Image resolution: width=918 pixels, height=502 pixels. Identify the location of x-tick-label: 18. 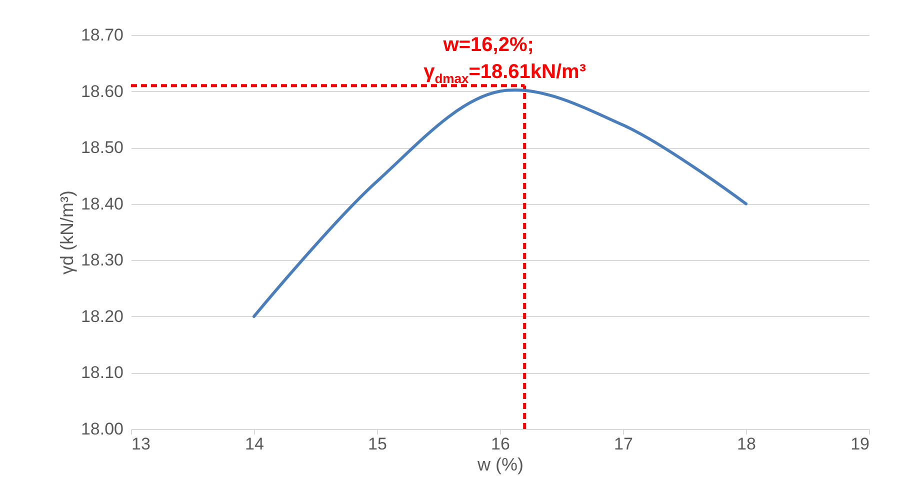
(746, 444).